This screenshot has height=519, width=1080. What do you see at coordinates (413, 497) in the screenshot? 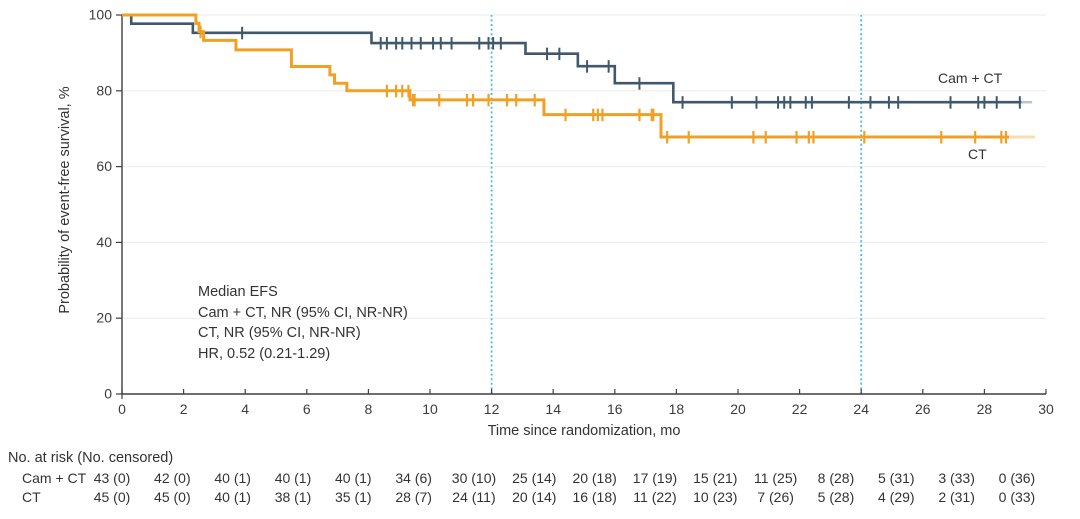
I see `risk-cell: 28 (7)` at bounding box center [413, 497].